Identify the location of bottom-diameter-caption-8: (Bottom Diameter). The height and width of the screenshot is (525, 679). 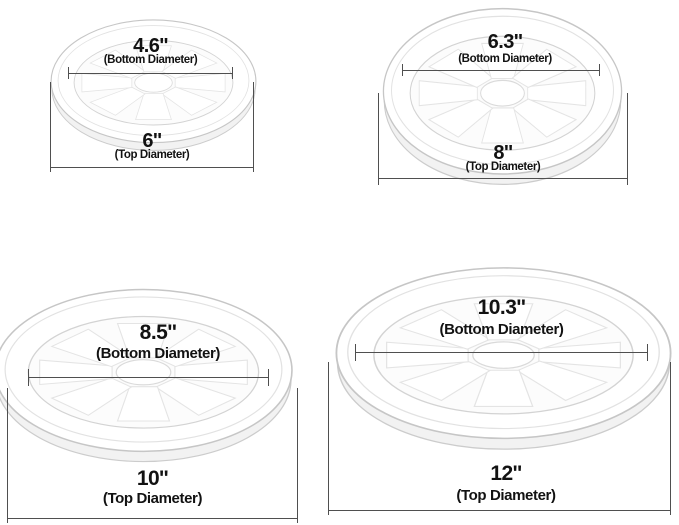
(505, 59).